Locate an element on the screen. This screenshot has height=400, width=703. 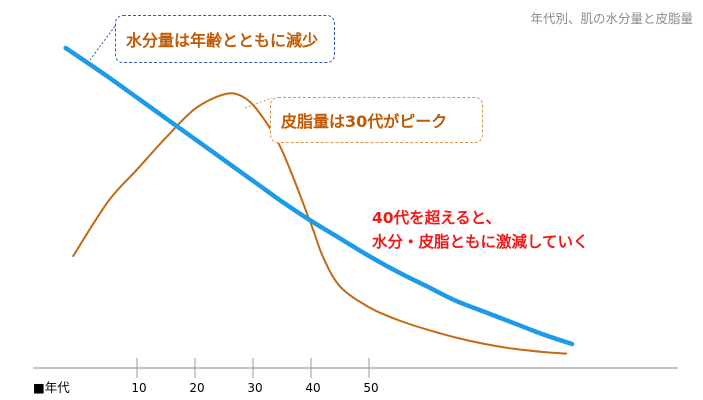
x-tick-label-20: 20 is located at coordinates (196, 388).